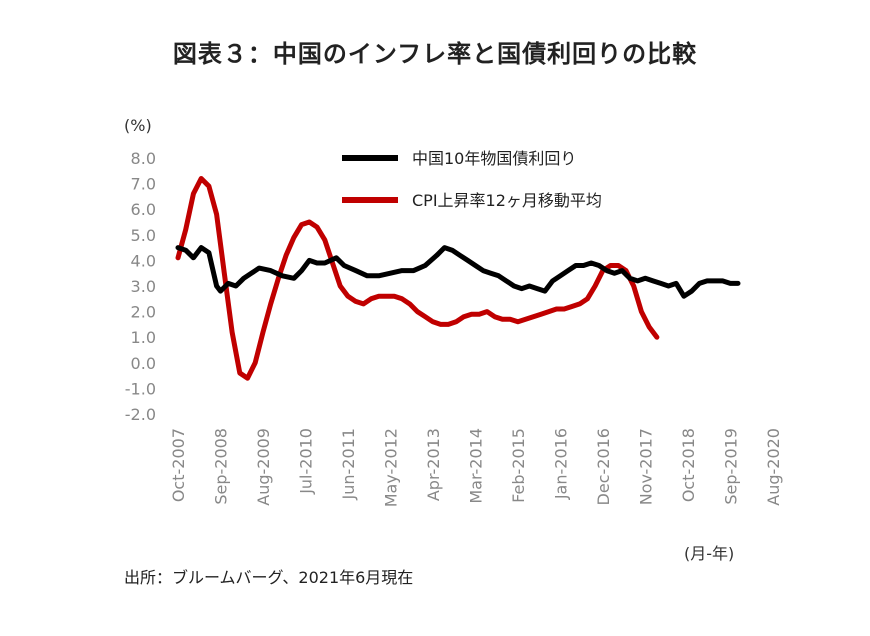  Describe the element at coordinates (507, 200) in the screenshot. I see `legend-label: CPI上昇率12ヶ月移動平均` at that location.